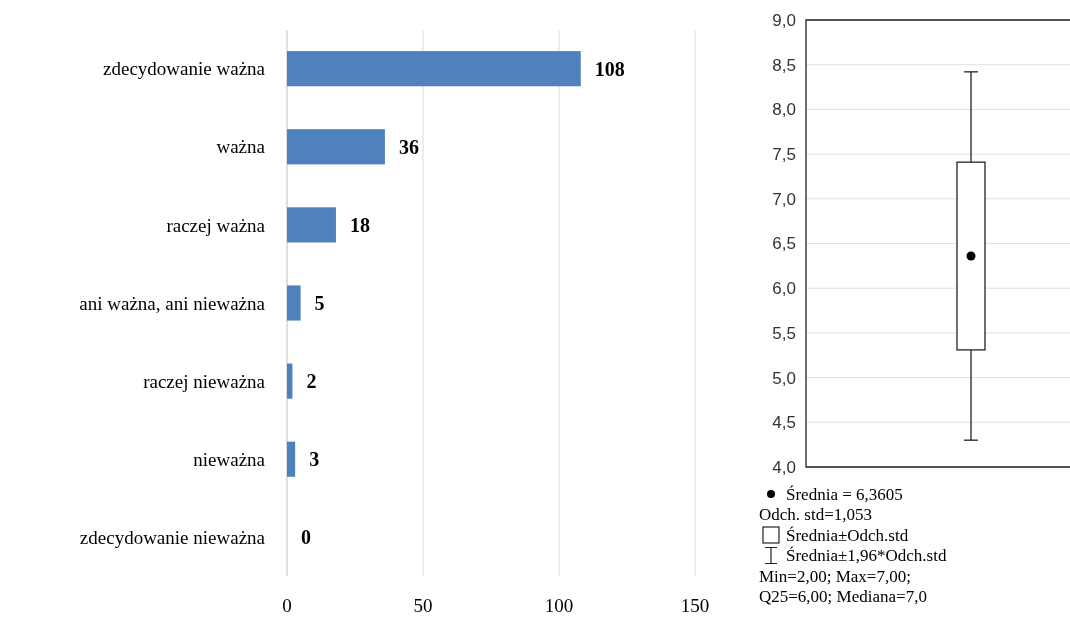  What do you see at coordinates (784, 65) in the screenshot?
I see `y-tick-label: 8,5` at bounding box center [784, 65].